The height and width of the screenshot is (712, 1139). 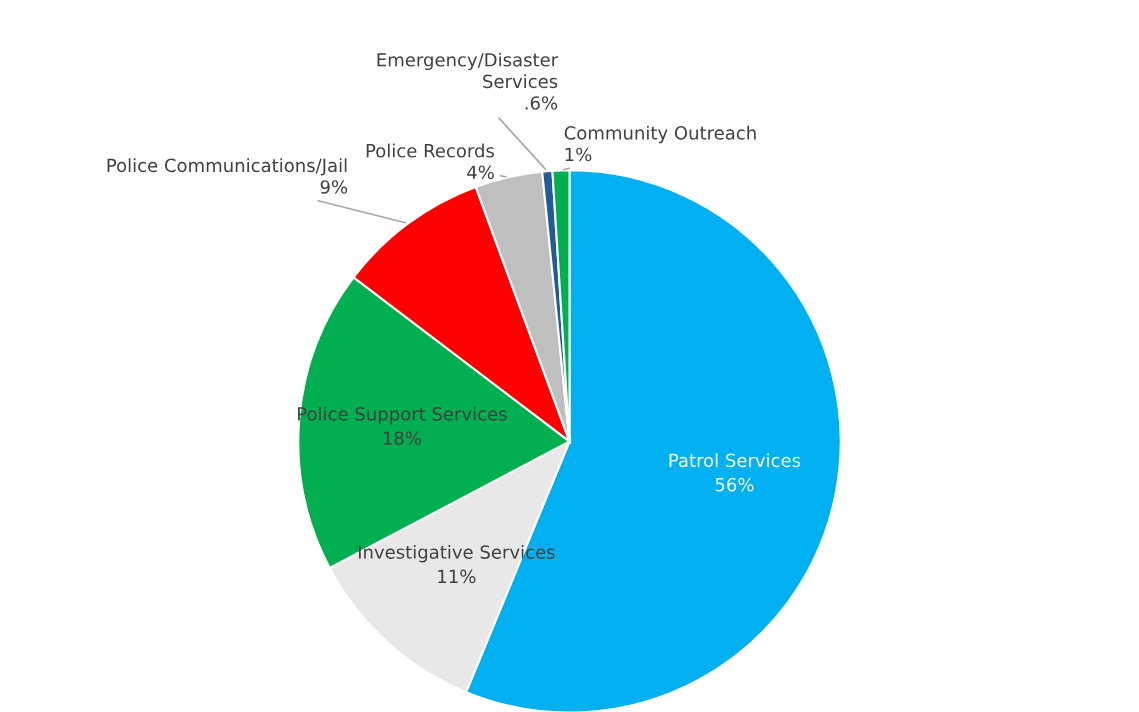 I want to click on data-label: 4%, so click(x=480, y=172).